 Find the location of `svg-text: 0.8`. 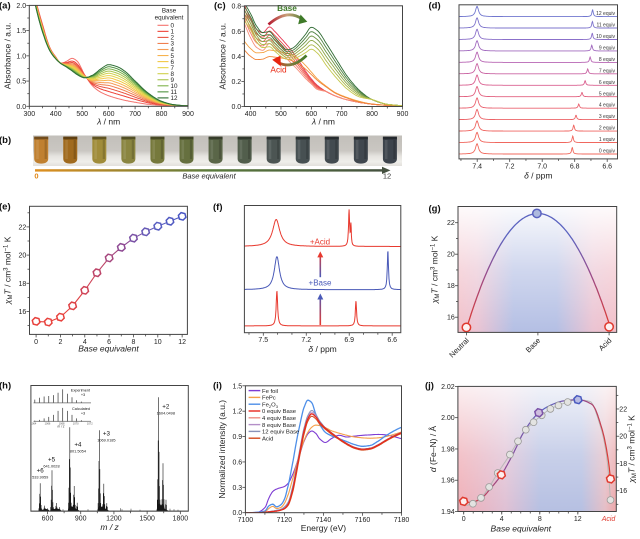

svg-text: 0.8 is located at coordinates (236, 7).